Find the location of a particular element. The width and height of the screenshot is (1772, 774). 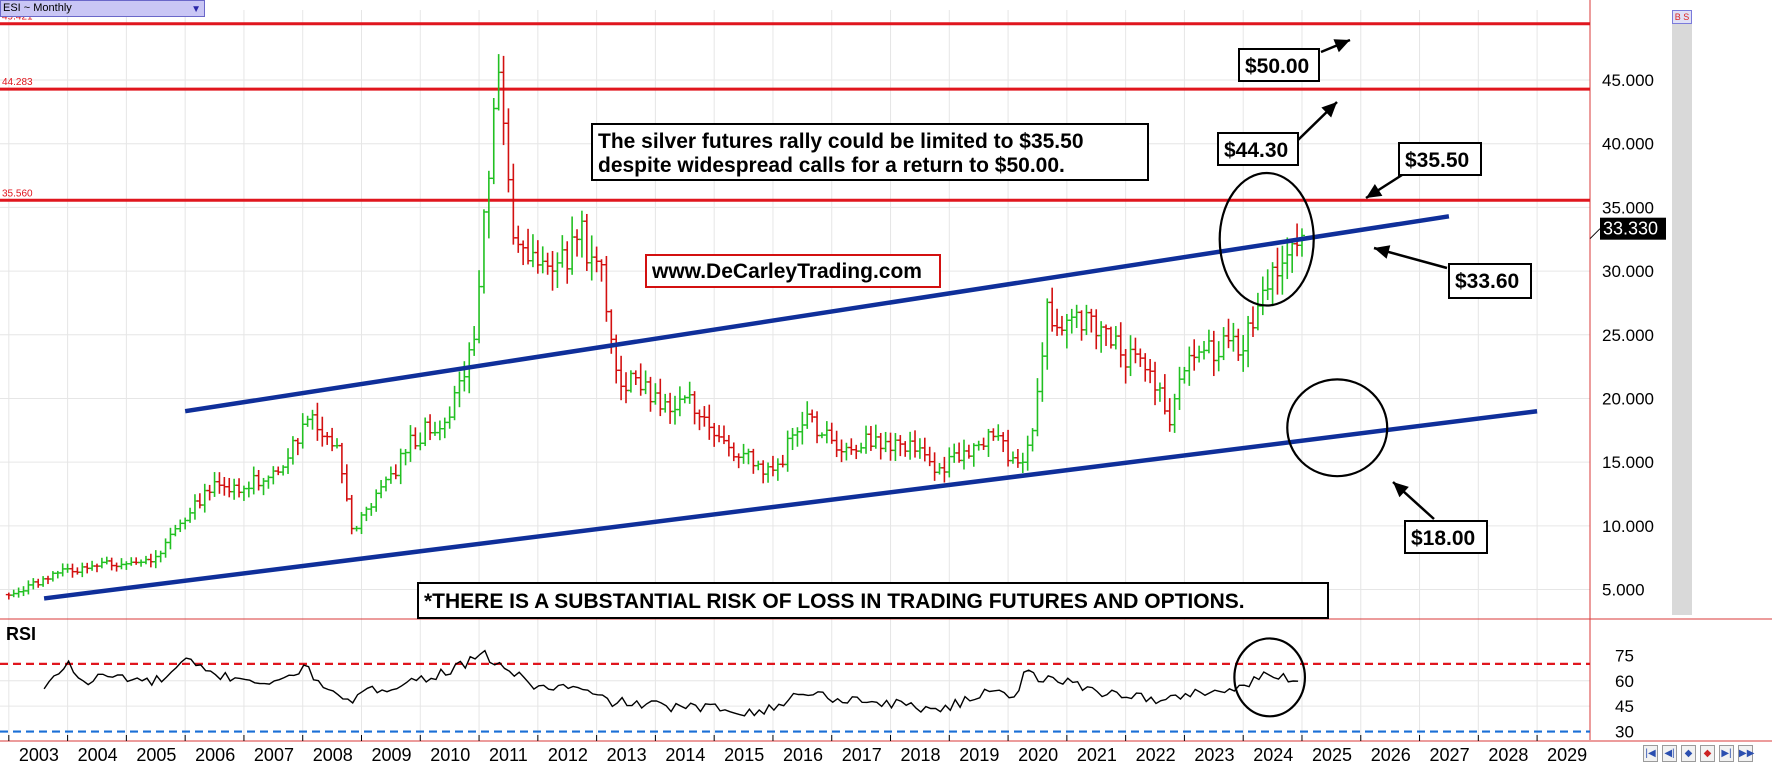

scroll-end-icon: ▶▶ is located at coordinates (1746, 753).